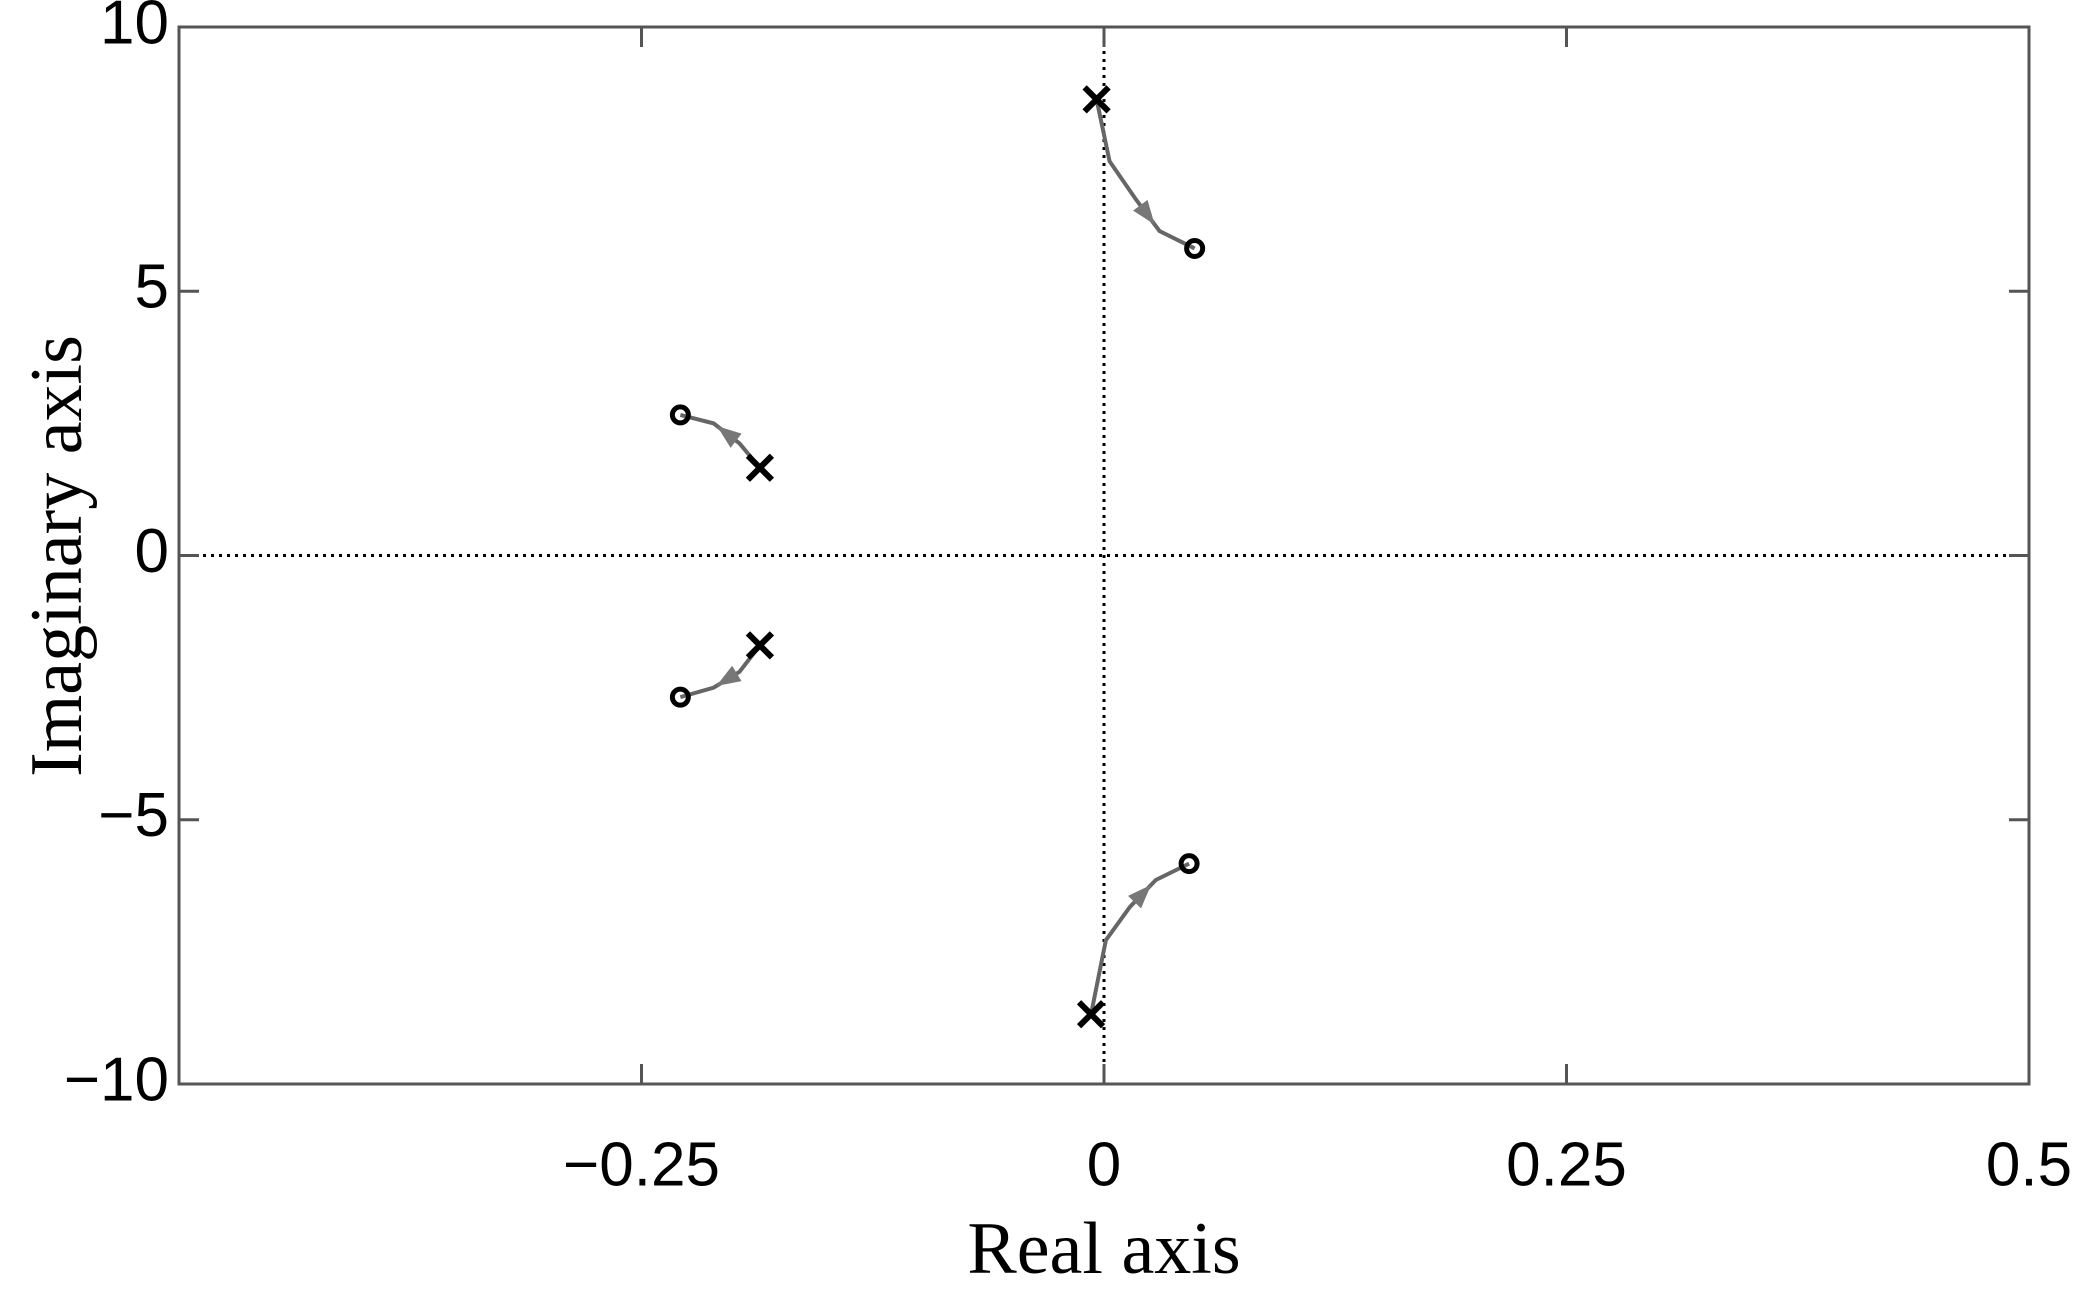 The image size is (2096, 1299). What do you see at coordinates (133, 815) in the screenshot?
I see `y-tick-label: −5` at bounding box center [133, 815].